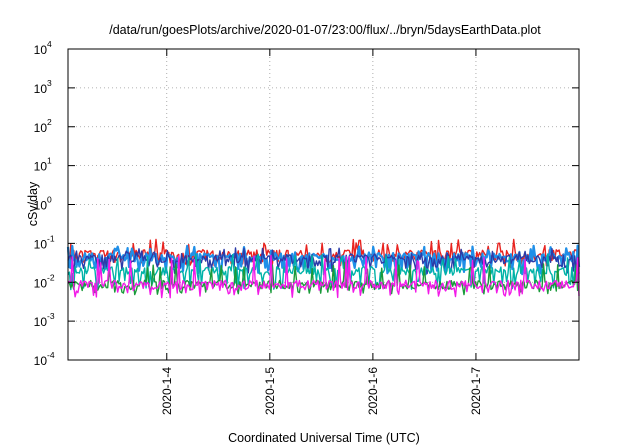 This screenshot has width=640, height=448. What do you see at coordinates (49, 161) in the screenshot?
I see `y-tick-exponent: 1` at bounding box center [49, 161].